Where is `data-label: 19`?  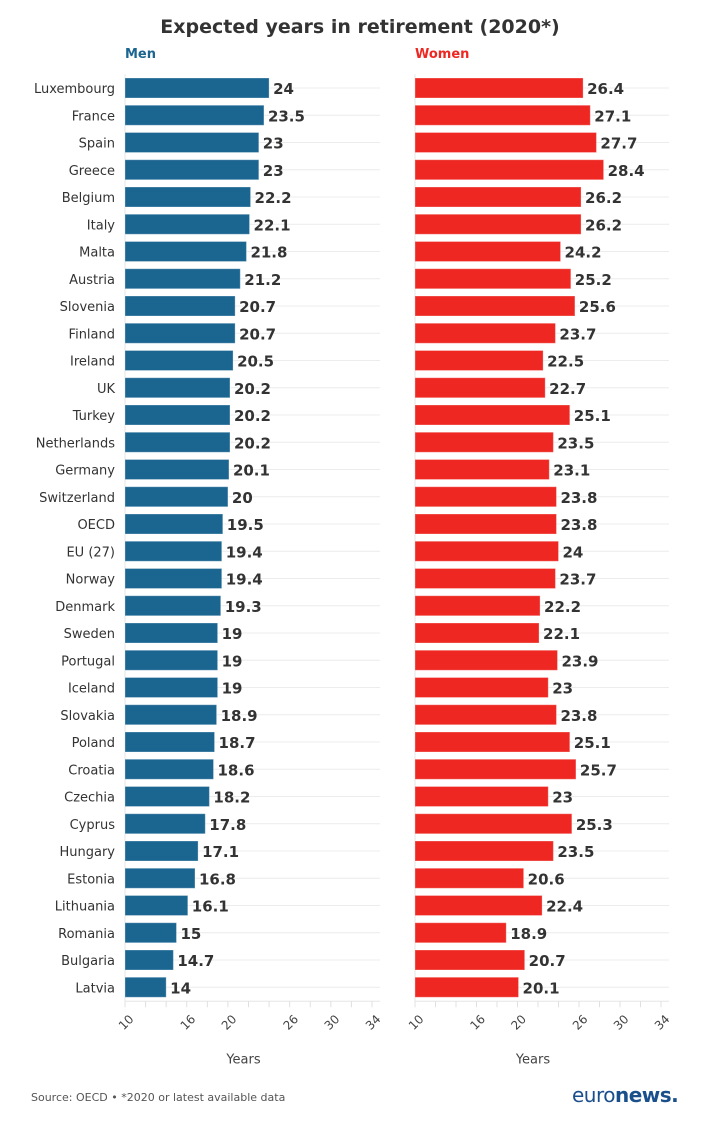
data-label: 19 is located at coordinates (232, 661).